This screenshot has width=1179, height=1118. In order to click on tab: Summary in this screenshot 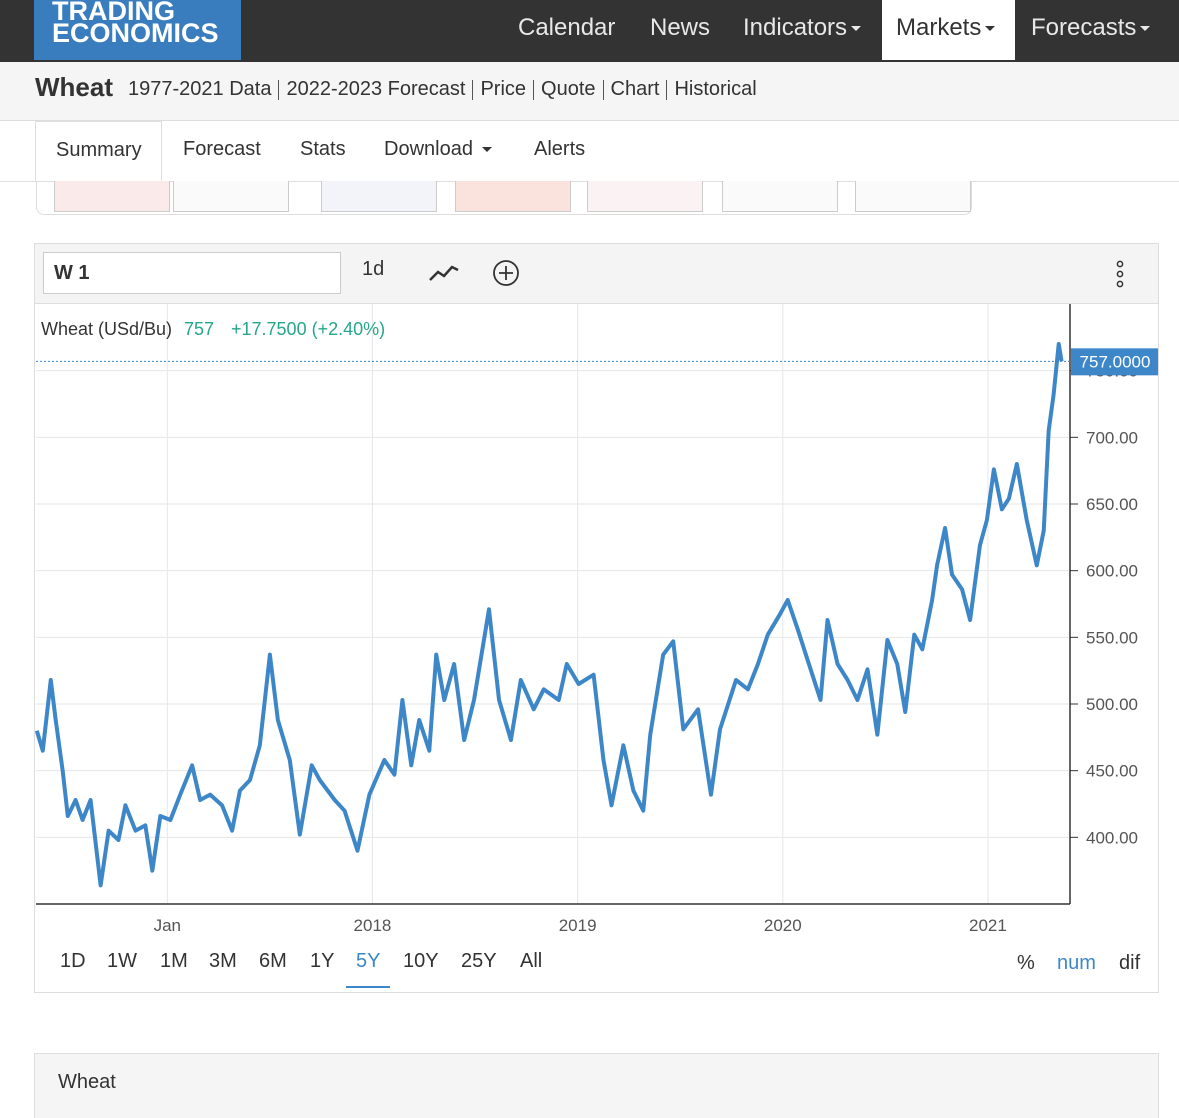, I will do `click(98, 151)`.